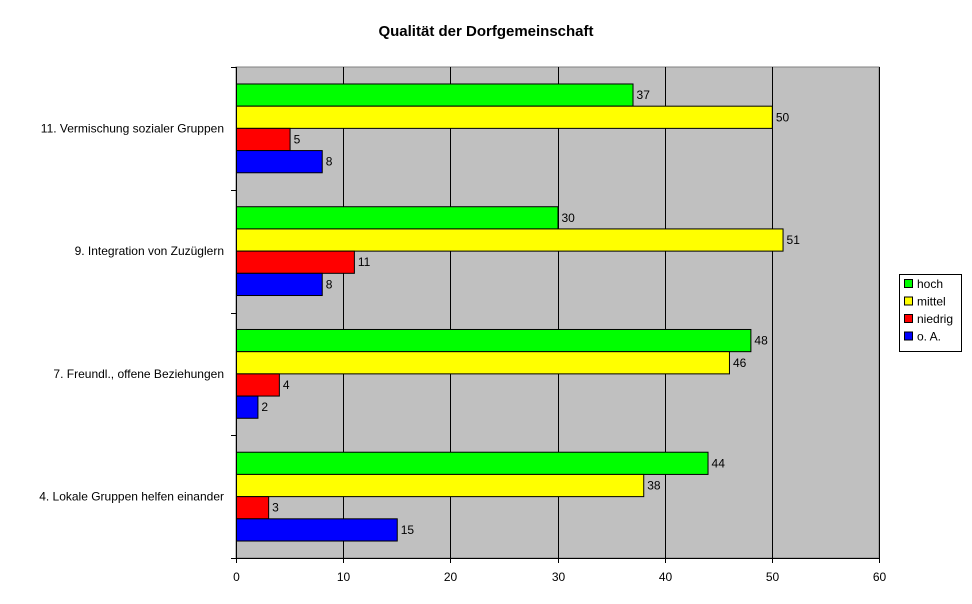  I want to click on chart-title: Qualität der Dorfgemeinschaft, so click(485, 31).